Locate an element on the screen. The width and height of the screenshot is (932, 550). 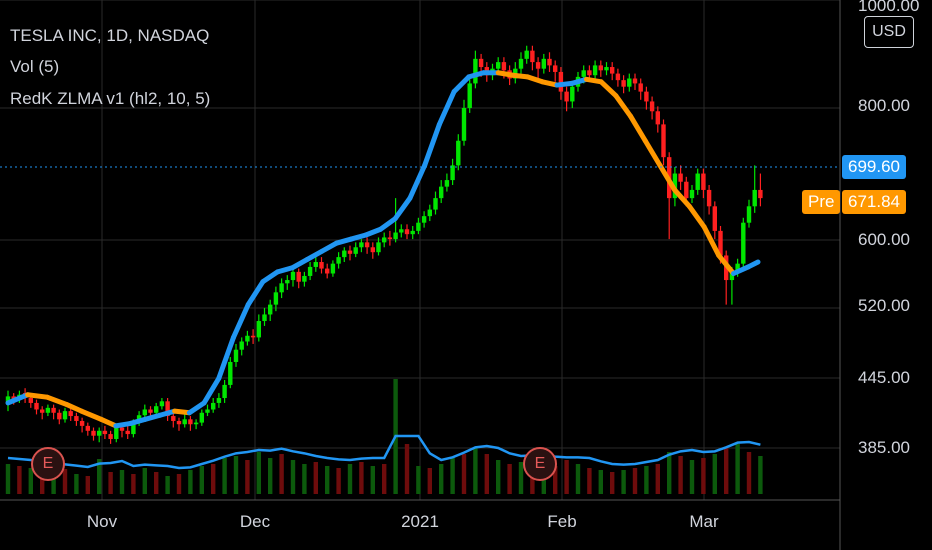
symbol-legend: TESLA INC, 1D, NASDAQ is located at coordinates (110, 35).